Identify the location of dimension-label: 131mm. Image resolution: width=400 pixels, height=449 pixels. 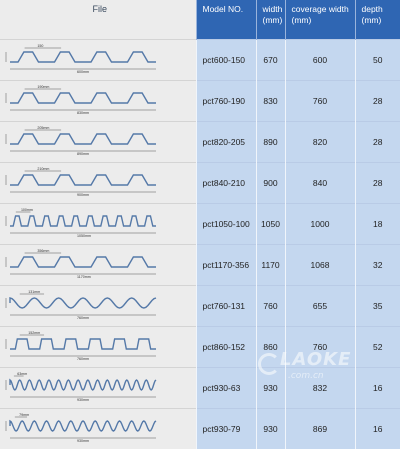
(34, 292).